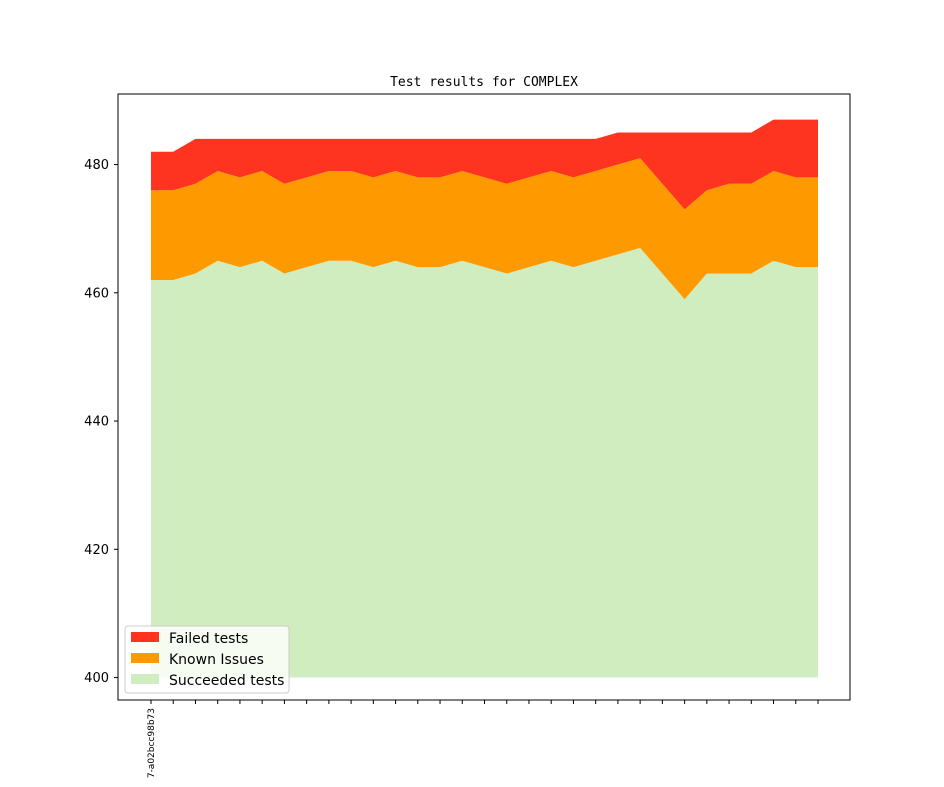  I want to click on legend-swatch-succeeded, so click(145, 679).